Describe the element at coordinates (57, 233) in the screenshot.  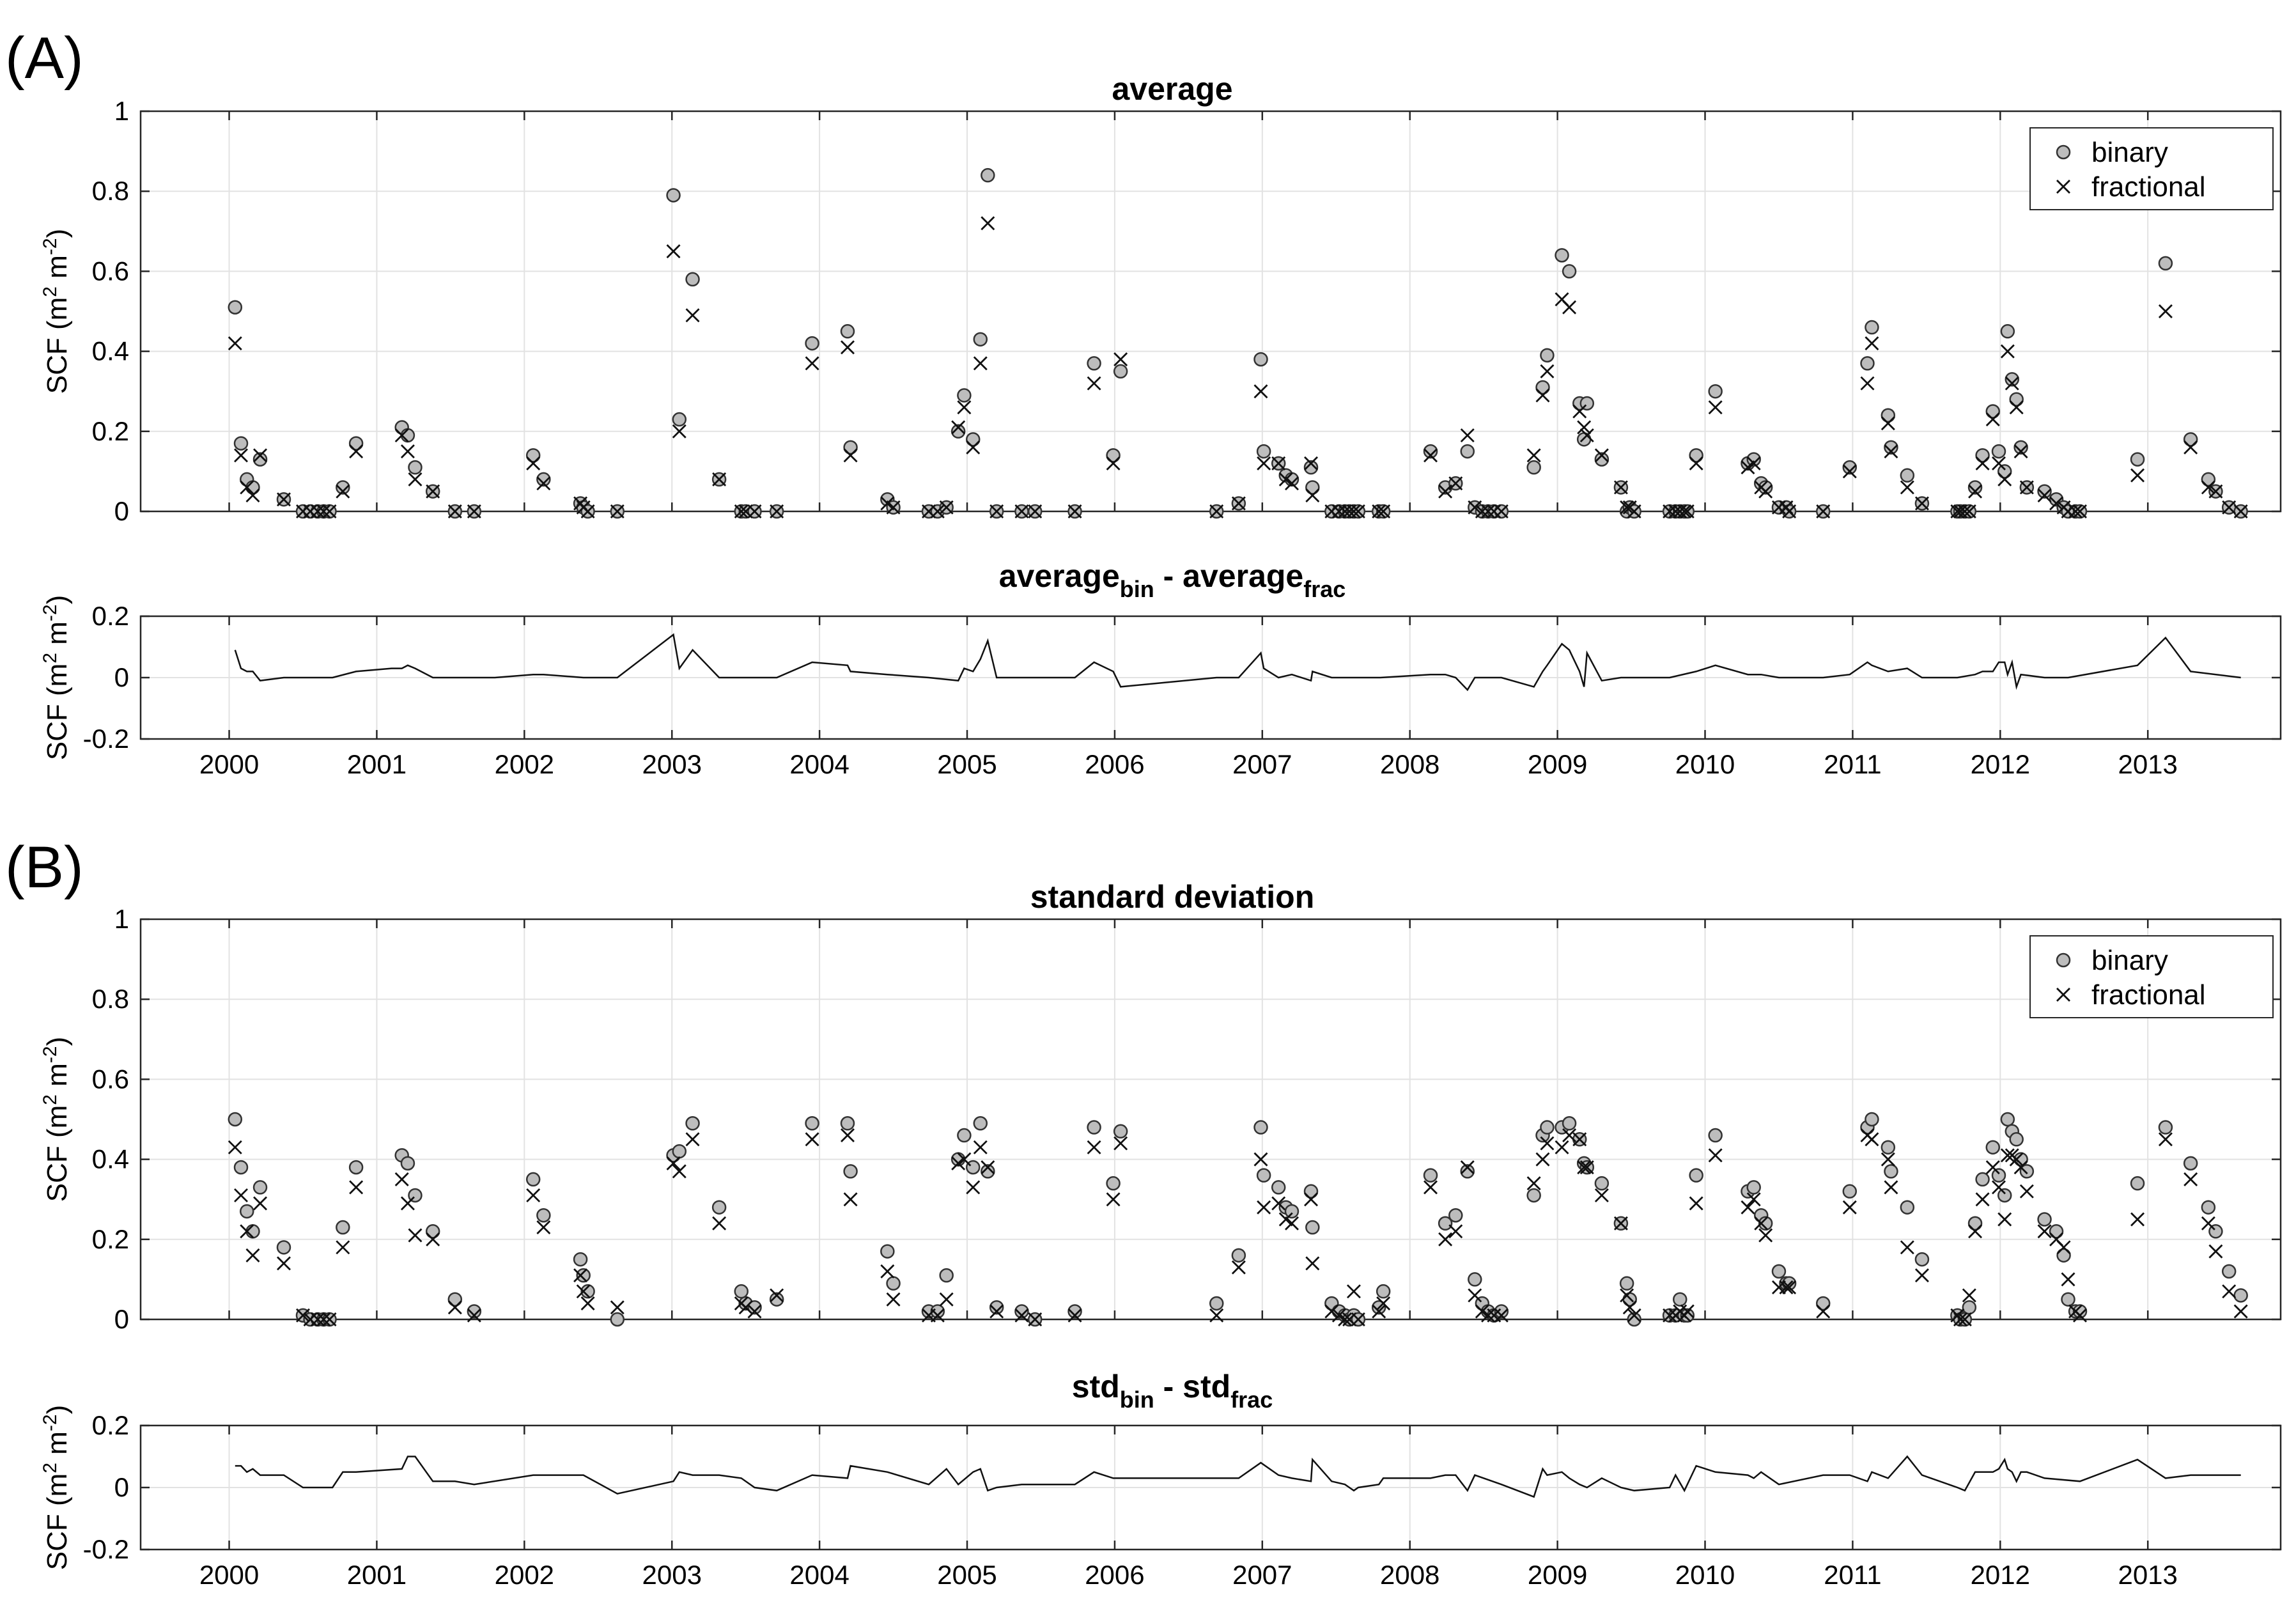
I see `y-axis-label-part: )` at that location.